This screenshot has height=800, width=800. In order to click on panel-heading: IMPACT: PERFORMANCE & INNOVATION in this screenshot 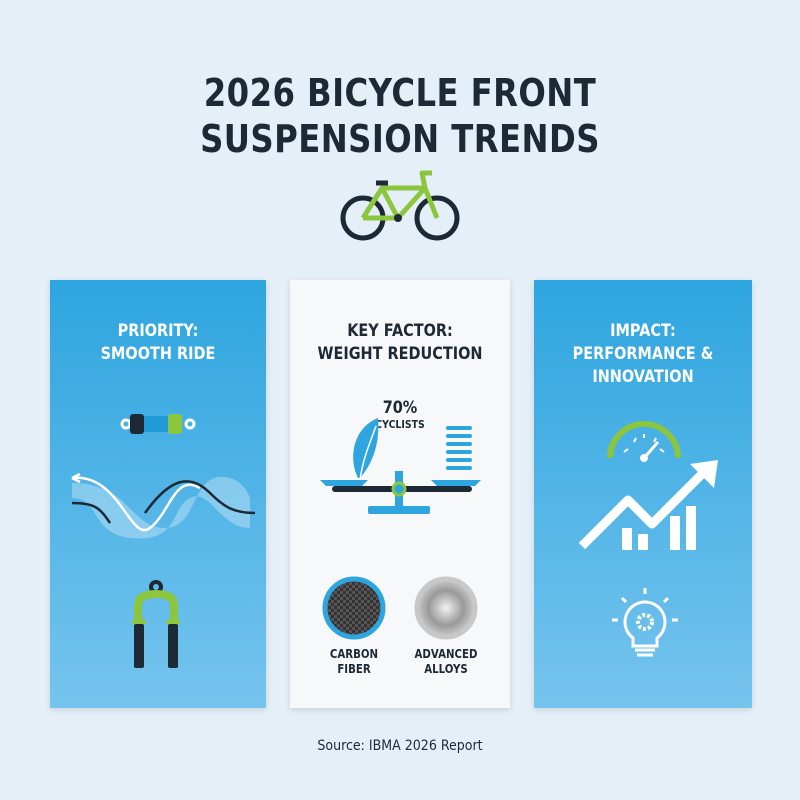, I will do `click(643, 354)`.